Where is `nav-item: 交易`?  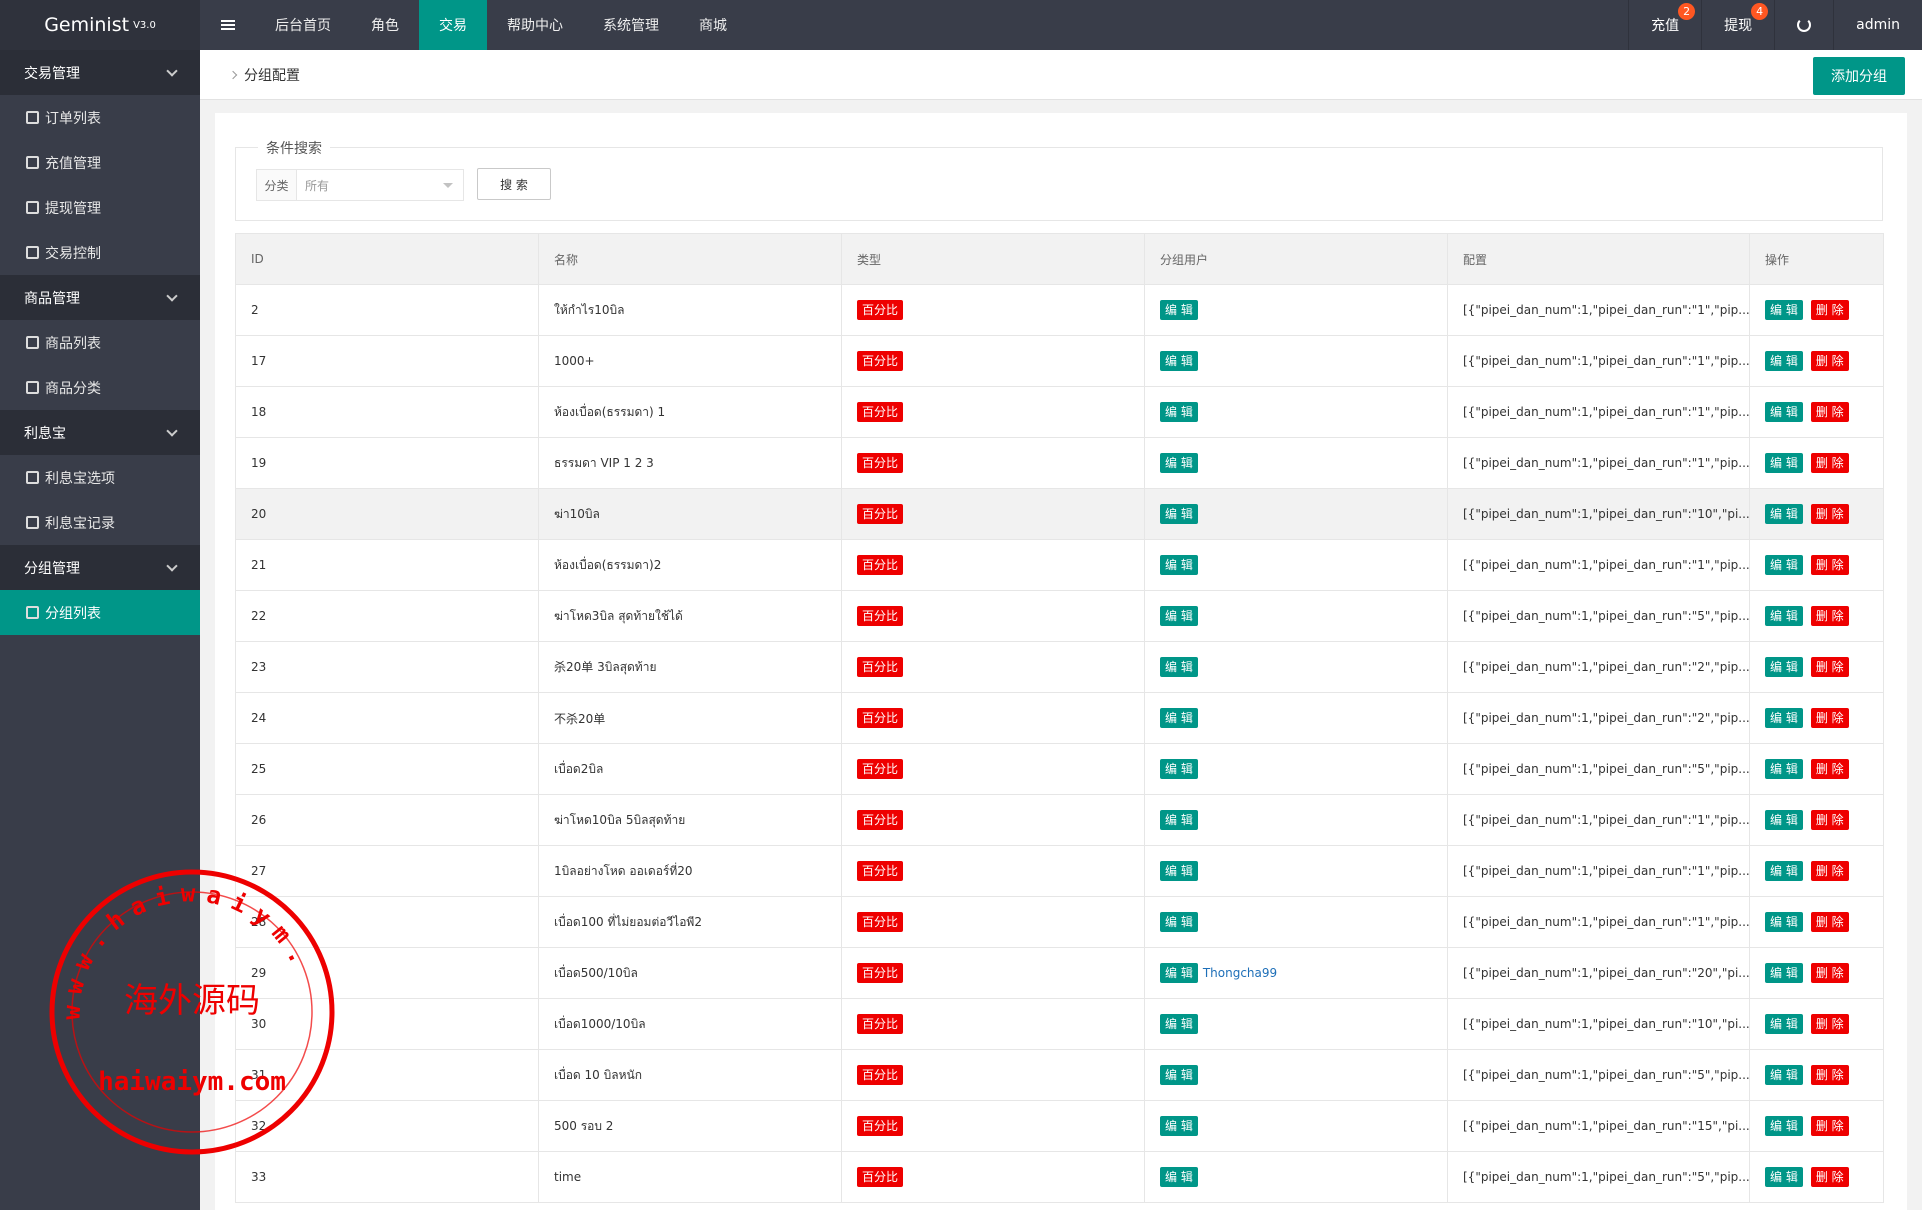 nav-item: 交易 is located at coordinates (453, 25).